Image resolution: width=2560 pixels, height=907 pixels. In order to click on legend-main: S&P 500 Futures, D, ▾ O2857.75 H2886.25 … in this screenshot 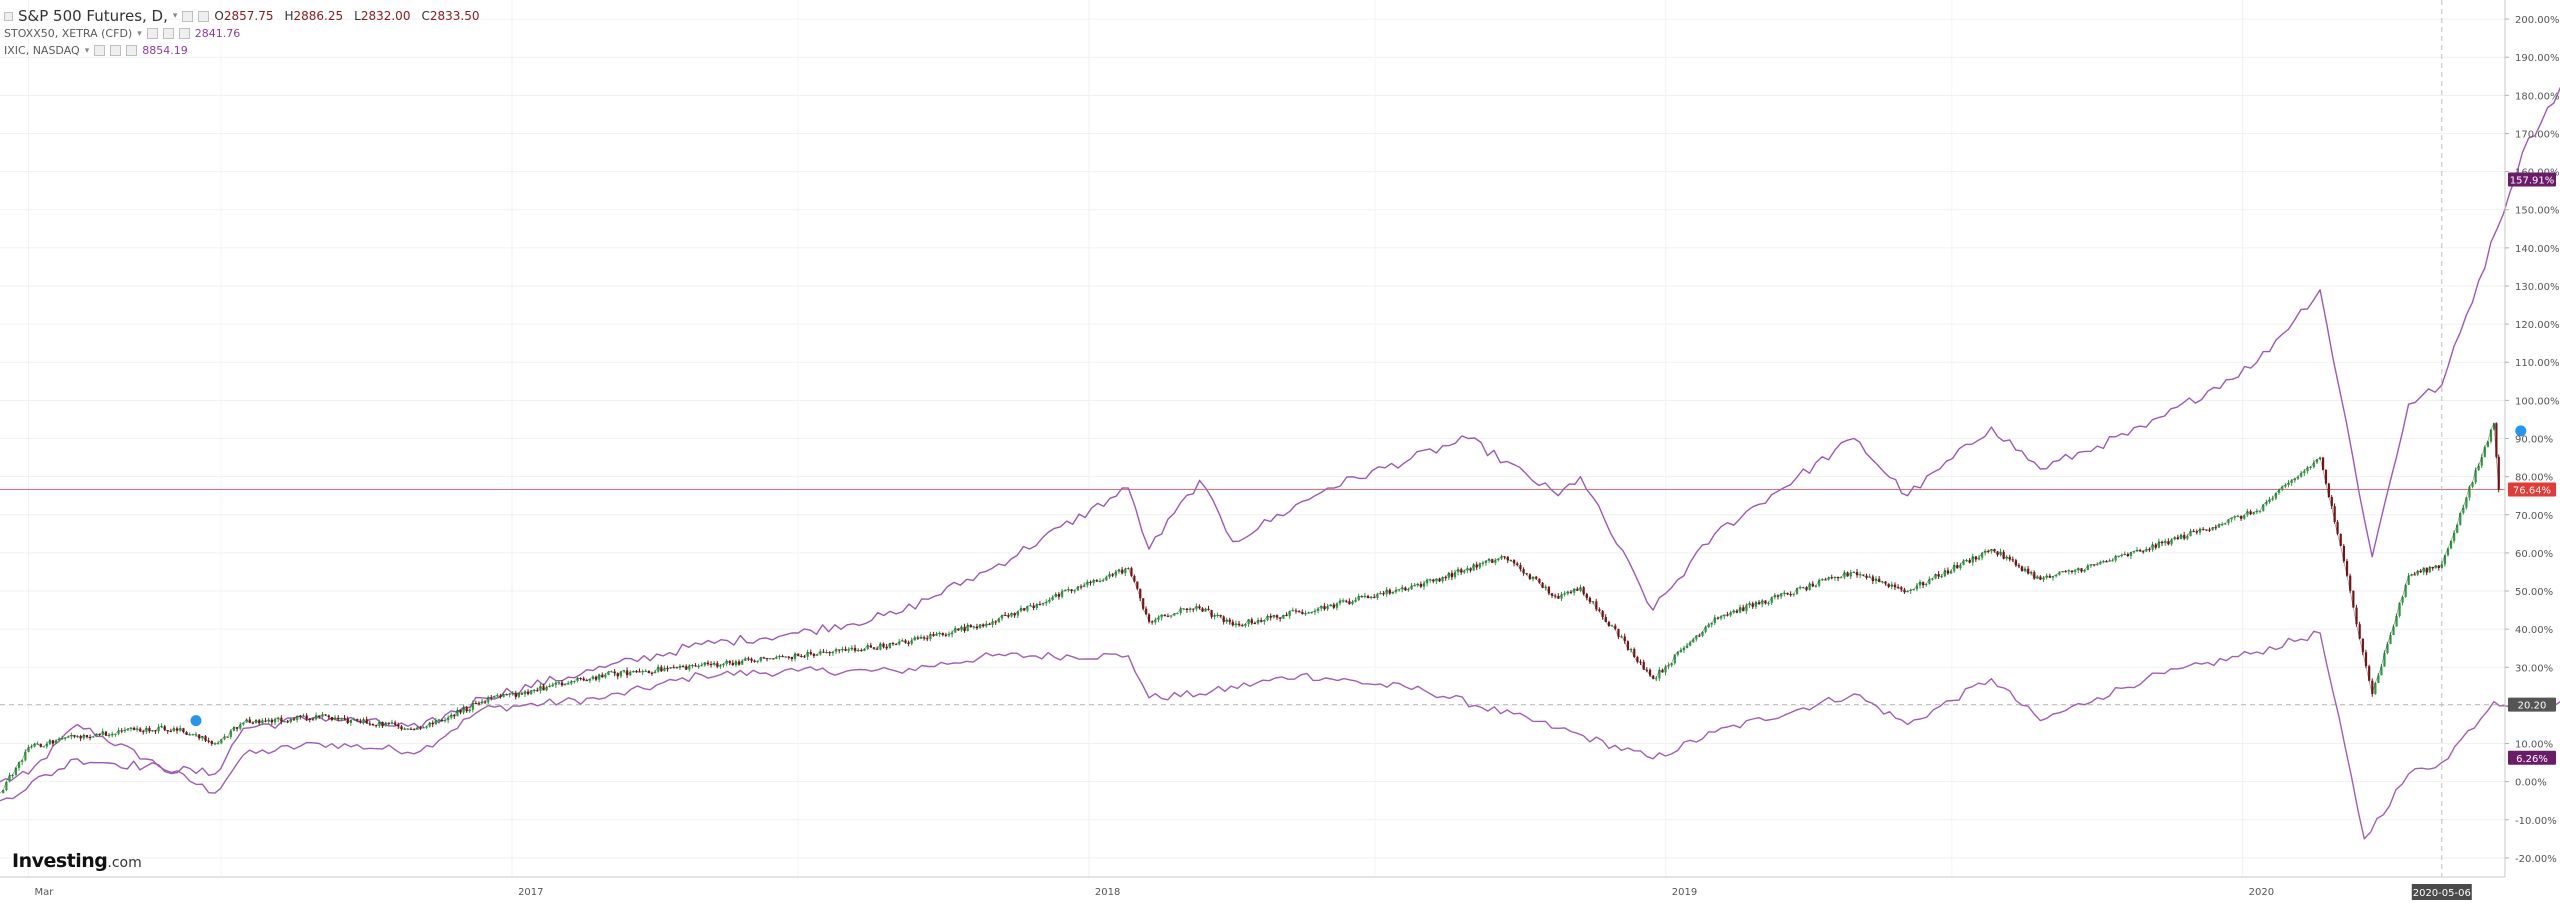, I will do `click(244, 16)`.